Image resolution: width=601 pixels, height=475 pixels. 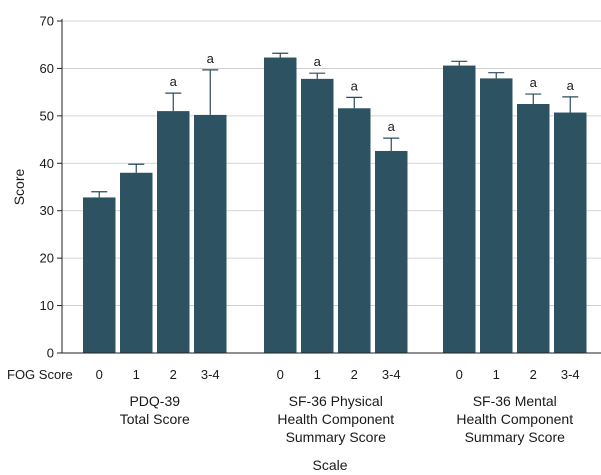 I want to click on y-tick-label: 0, so click(x=50, y=353).